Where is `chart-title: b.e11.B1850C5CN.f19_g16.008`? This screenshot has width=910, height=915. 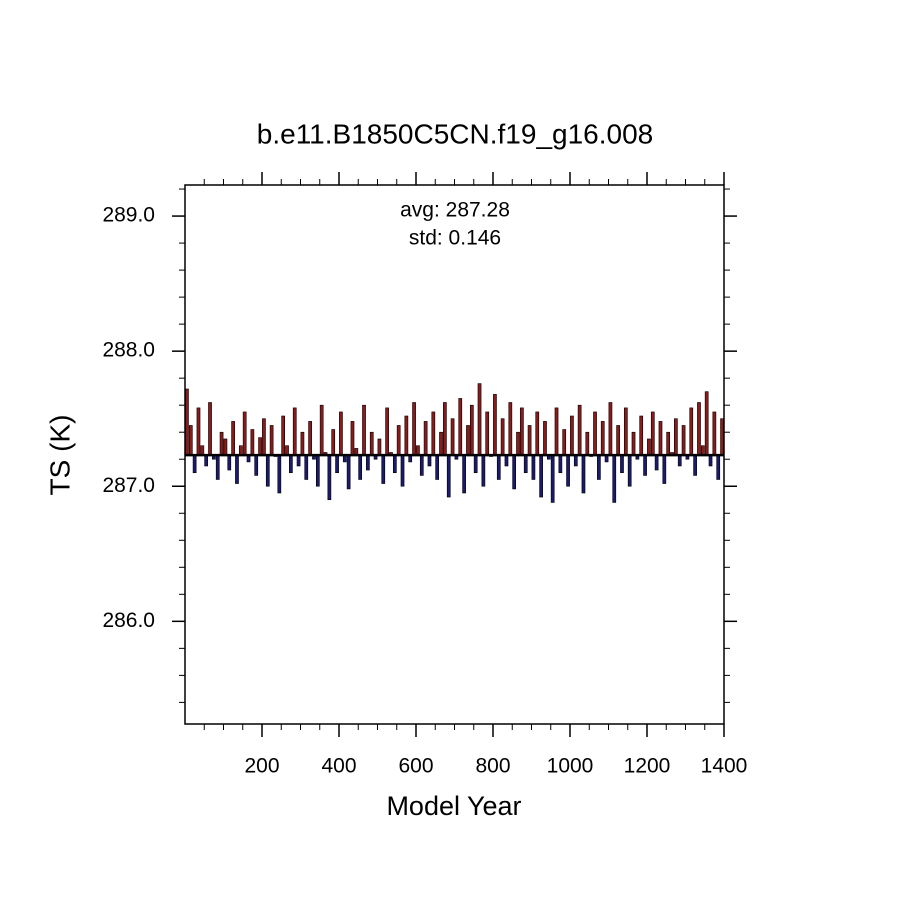
chart-title: b.e11.B1850C5CN.f19_g16.008 is located at coordinates (455, 133).